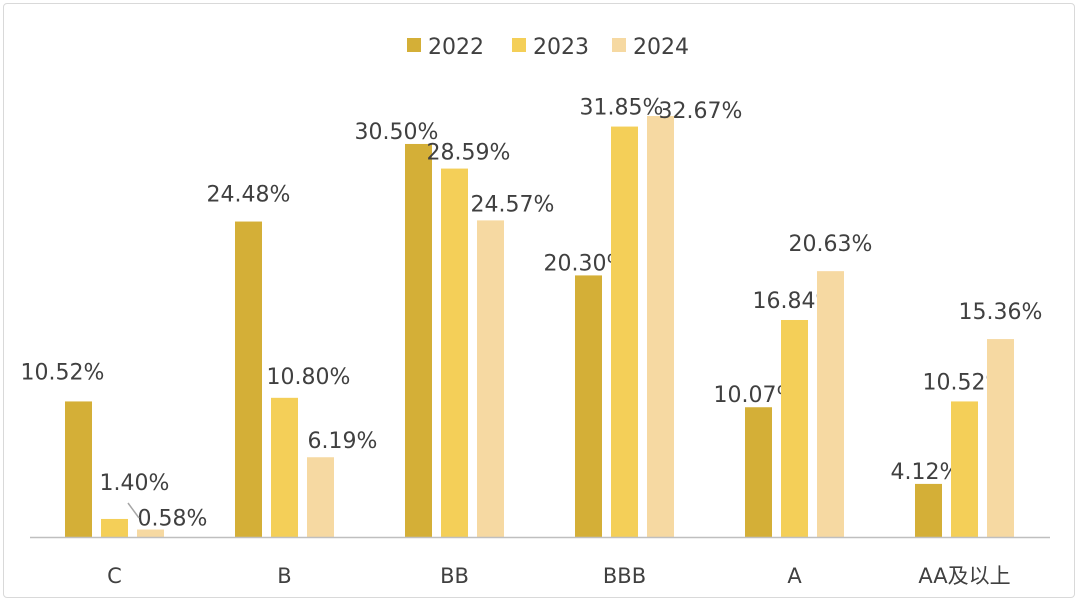 Image resolution: width=1080 pixels, height=603 pixels. Describe the element at coordinates (469, 153) in the screenshot. I see `data-label-2023-BB: 28.59%` at that location.